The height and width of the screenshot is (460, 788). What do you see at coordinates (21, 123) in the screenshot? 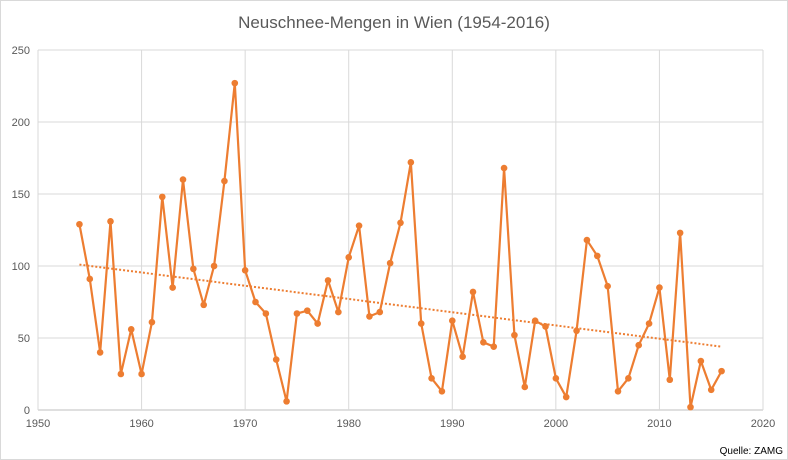
I see `y-tick-label: 200` at bounding box center [21, 123].